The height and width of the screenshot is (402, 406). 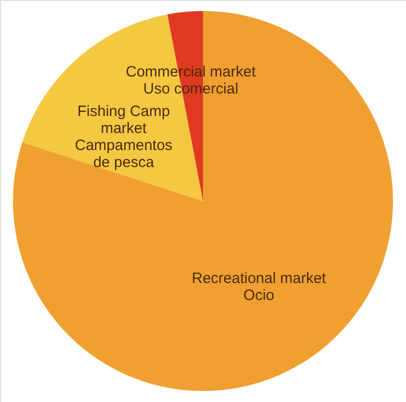 What do you see at coordinates (259, 287) in the screenshot?
I see `slice-label: Recreational market Ocio` at bounding box center [259, 287].